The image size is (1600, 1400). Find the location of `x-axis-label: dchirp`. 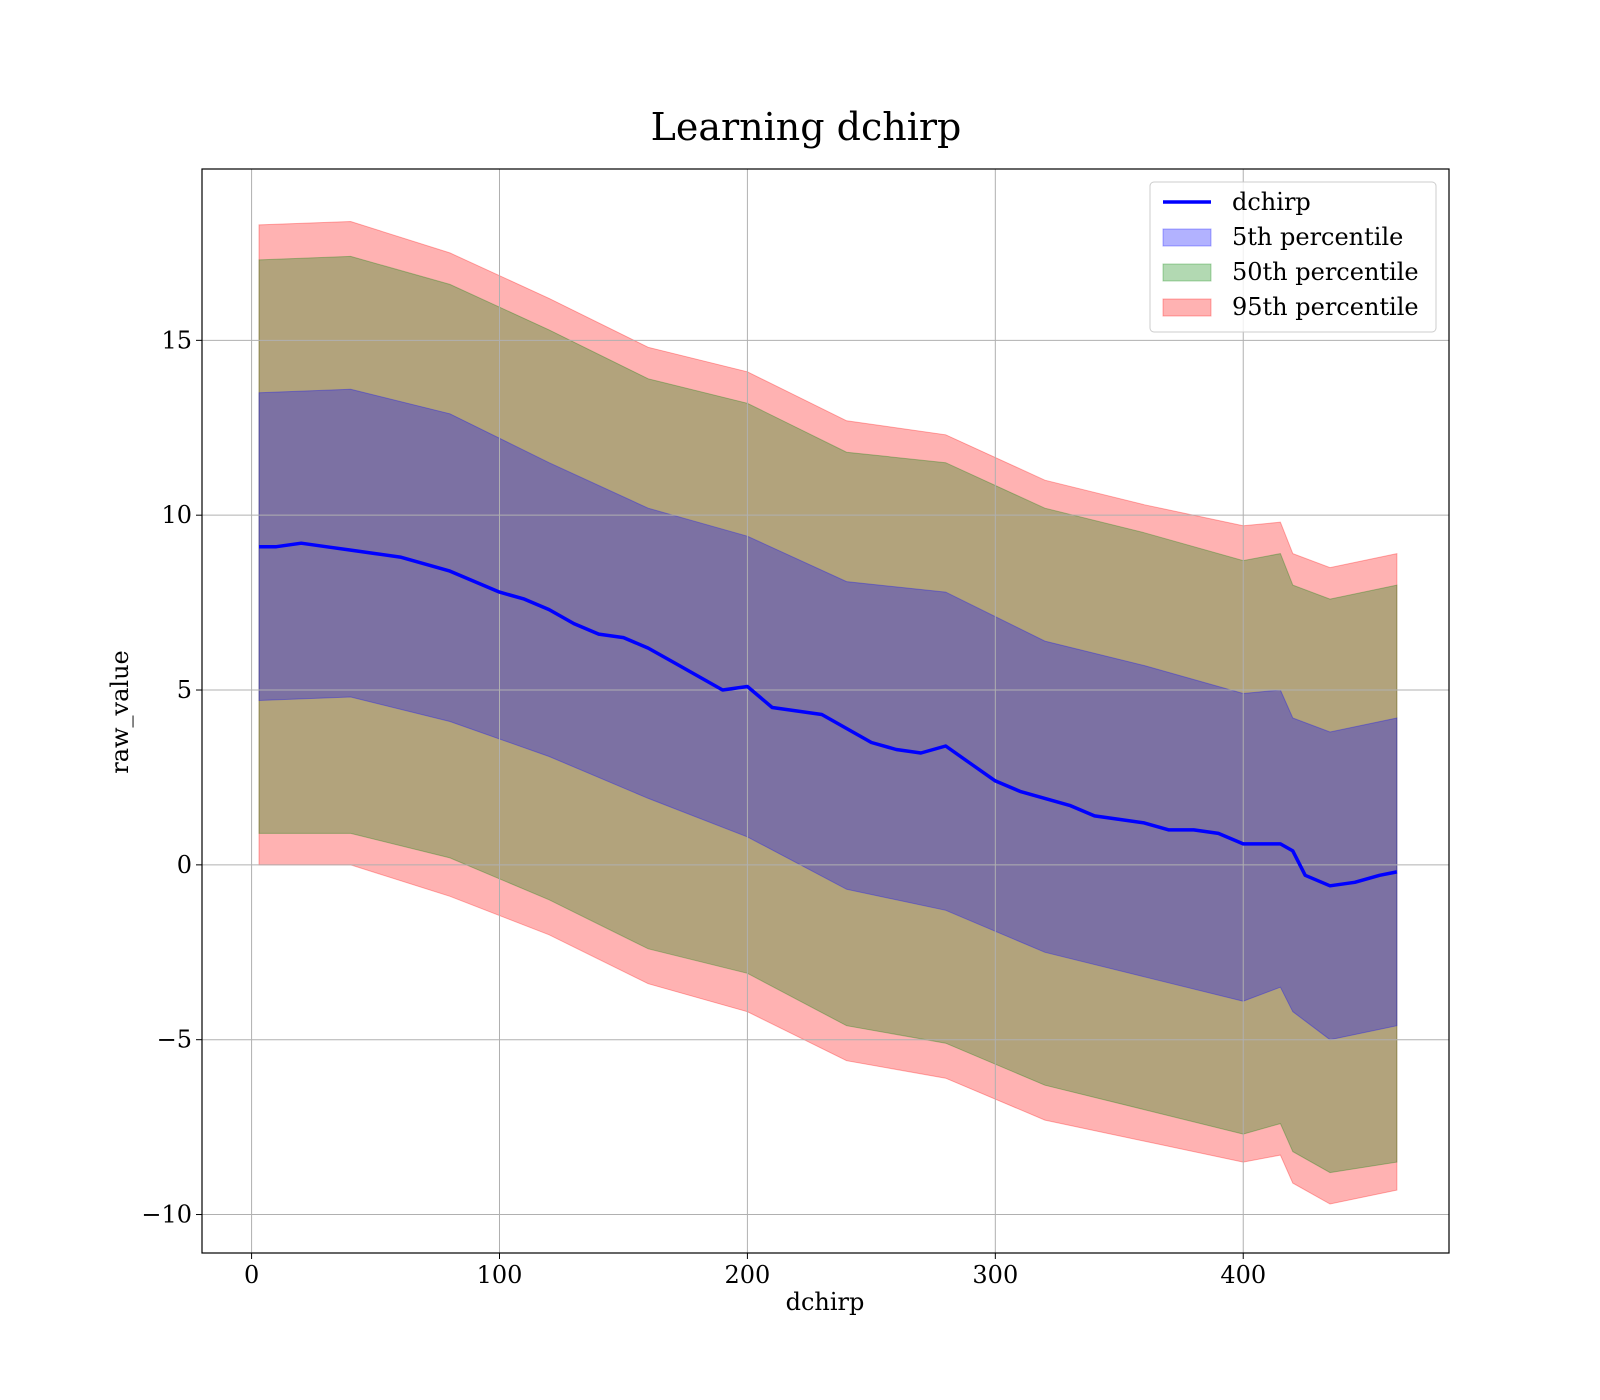

x-axis-label: dchirp is located at coordinates (825, 1302).